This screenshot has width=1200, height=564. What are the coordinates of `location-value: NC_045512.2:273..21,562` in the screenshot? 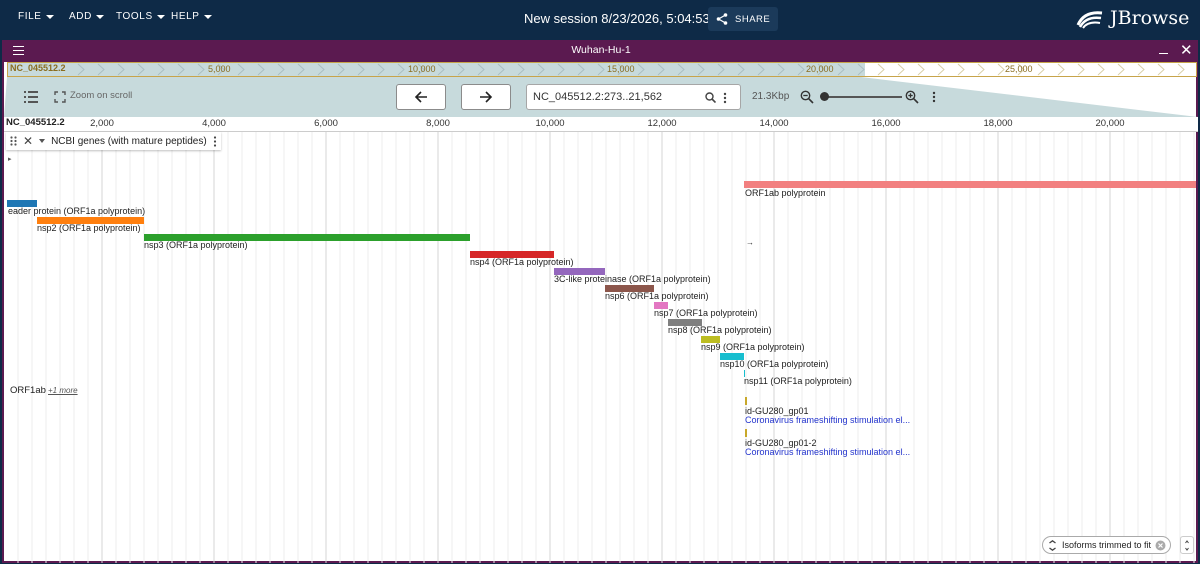 It's located at (598, 97).